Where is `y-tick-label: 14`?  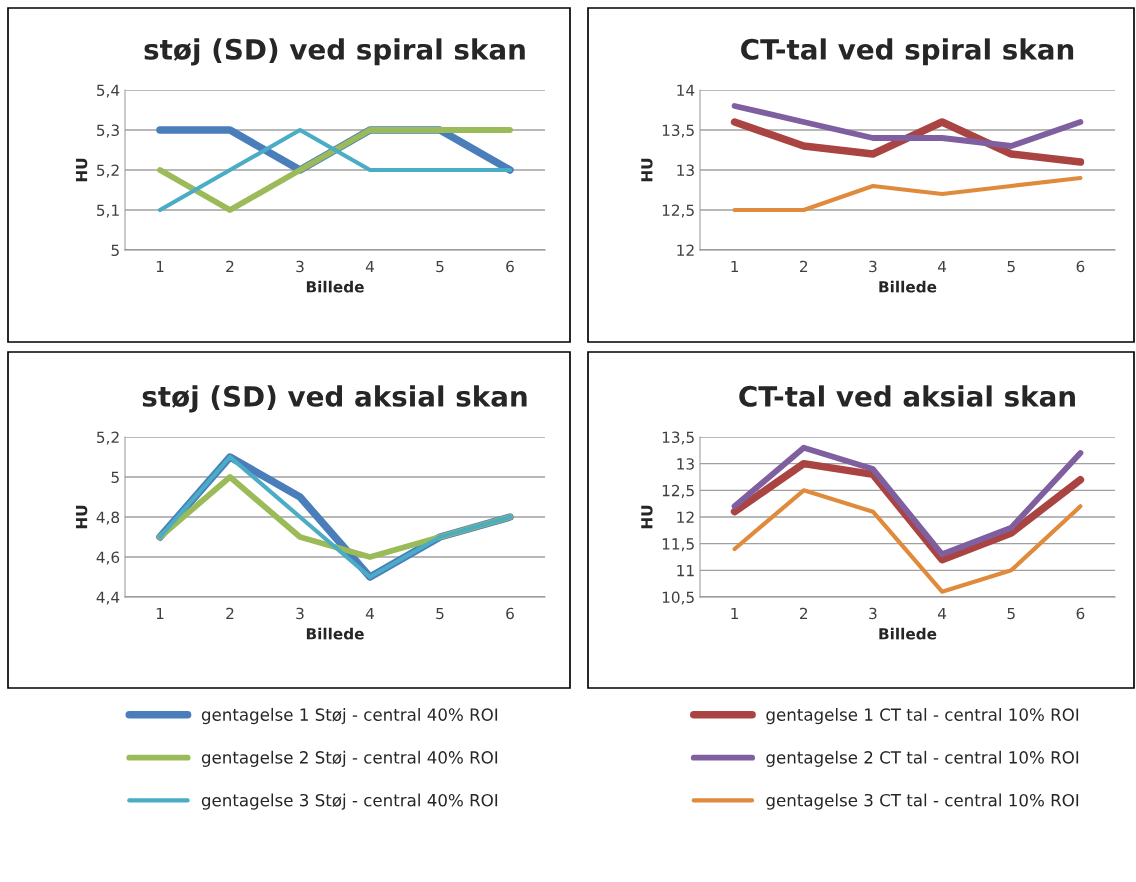
y-tick-label: 14 is located at coordinates (686, 90).